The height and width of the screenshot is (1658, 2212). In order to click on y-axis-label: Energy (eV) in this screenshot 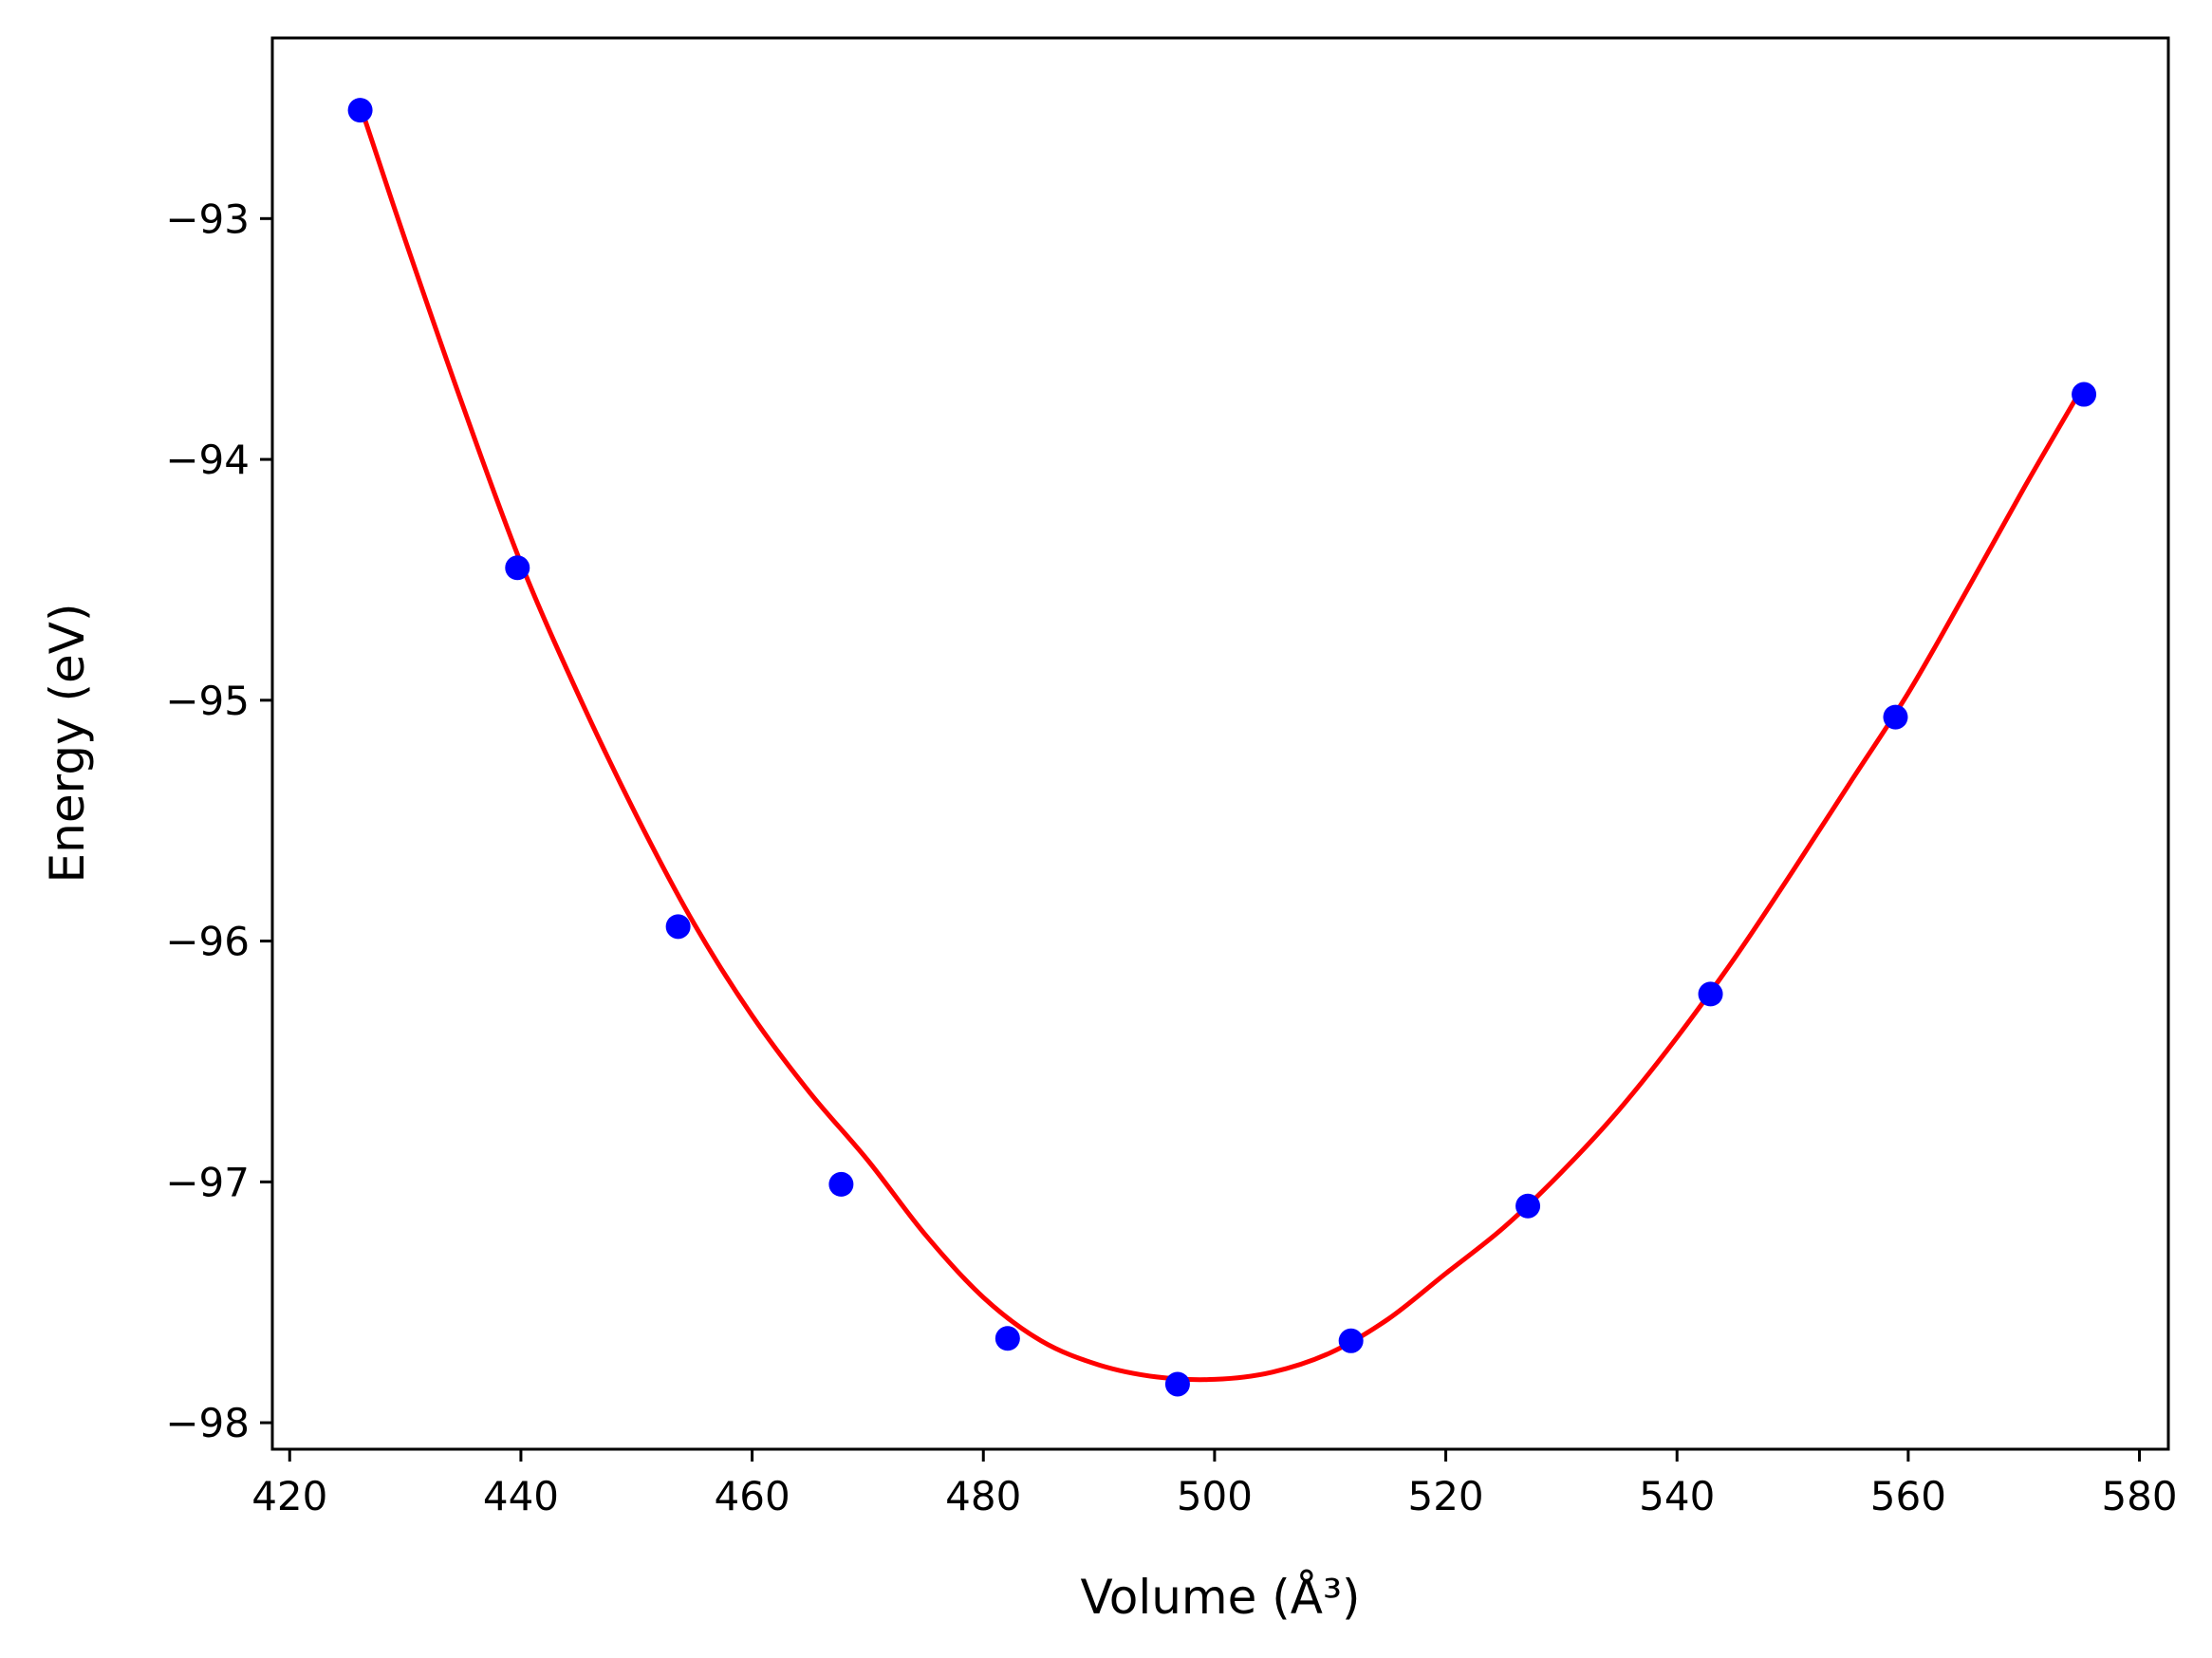, I will do `click(67, 744)`.